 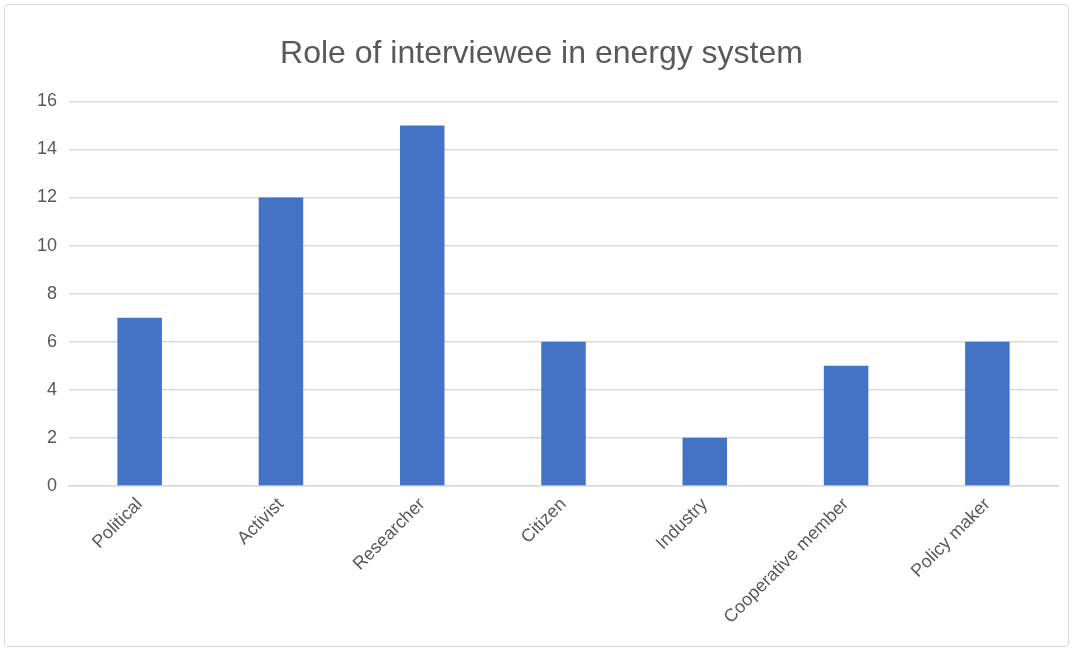 I want to click on y-tick-label: 4, so click(x=52, y=388).